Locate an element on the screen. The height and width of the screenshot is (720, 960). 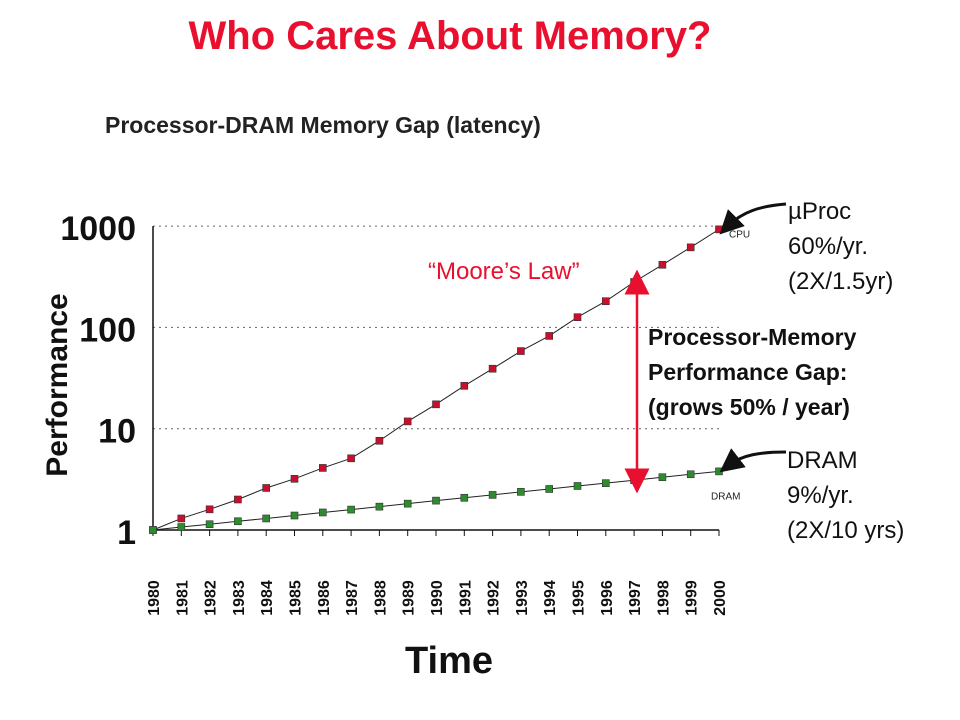
dram-pointer-arrow is located at coordinates (753, 460).